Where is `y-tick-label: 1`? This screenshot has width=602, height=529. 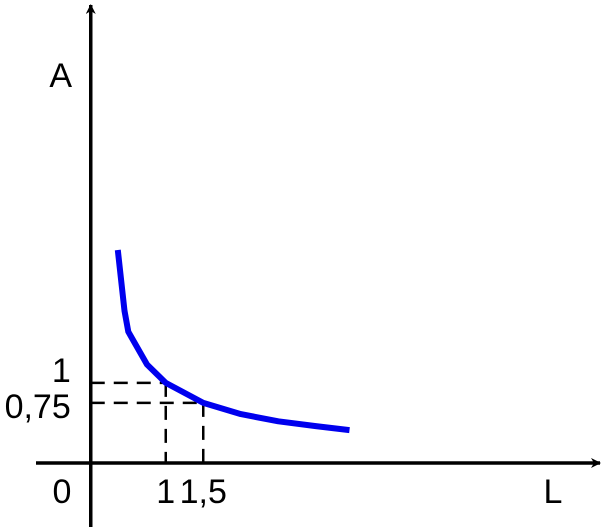
y-tick-label: 1 is located at coordinates (61, 371).